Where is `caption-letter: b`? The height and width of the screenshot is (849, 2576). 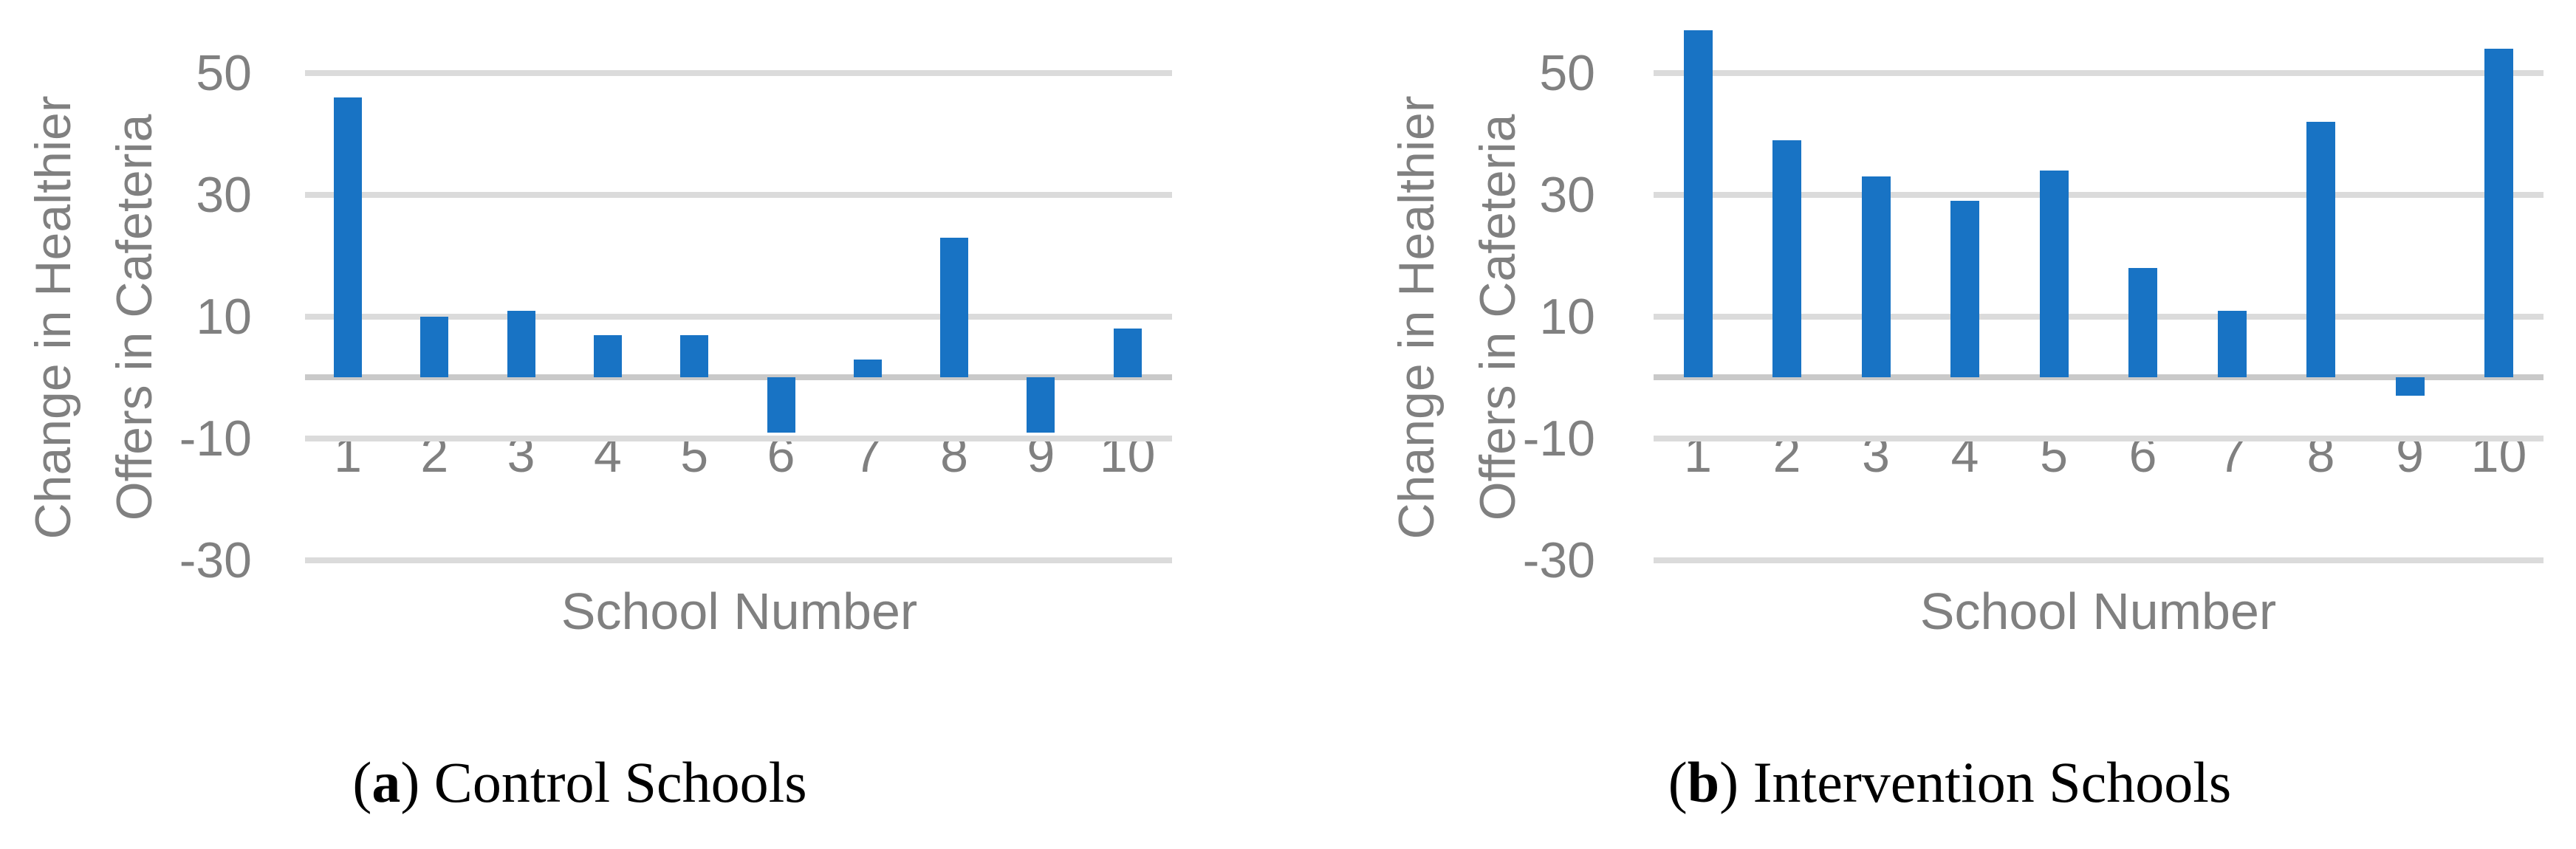
caption-letter: b is located at coordinates (1703, 782).